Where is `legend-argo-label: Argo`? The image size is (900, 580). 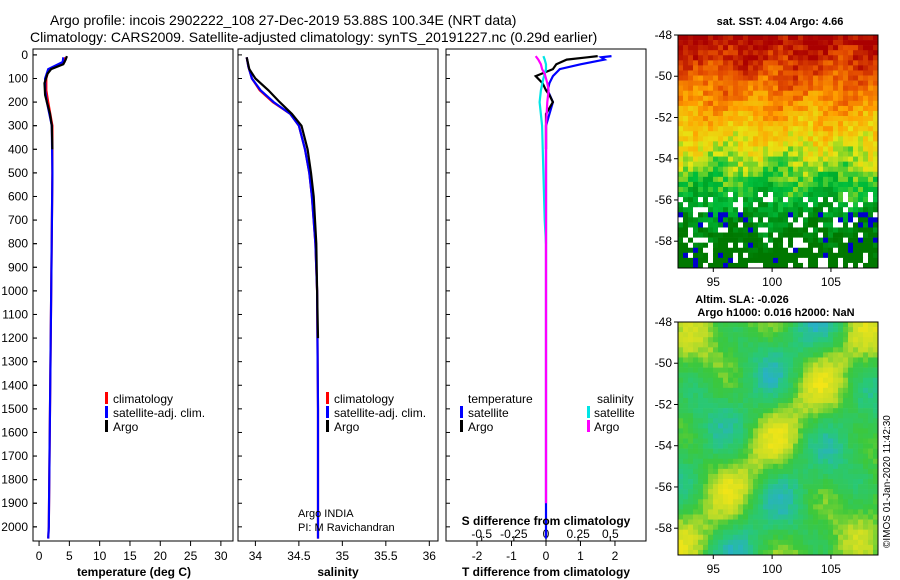
legend-argo-label: Argo is located at coordinates (126, 427).